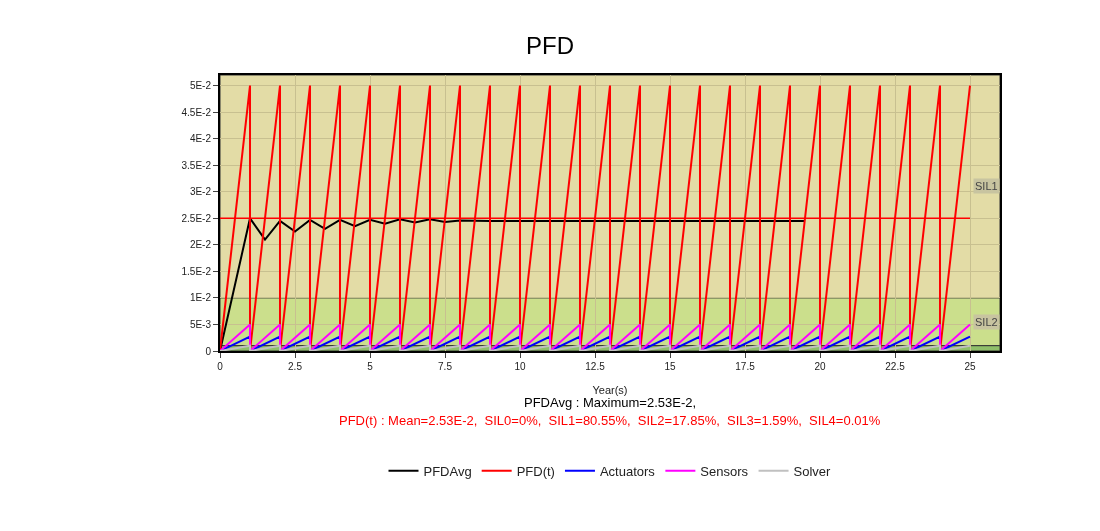  I want to click on x-tick-label: 10, so click(520, 366).